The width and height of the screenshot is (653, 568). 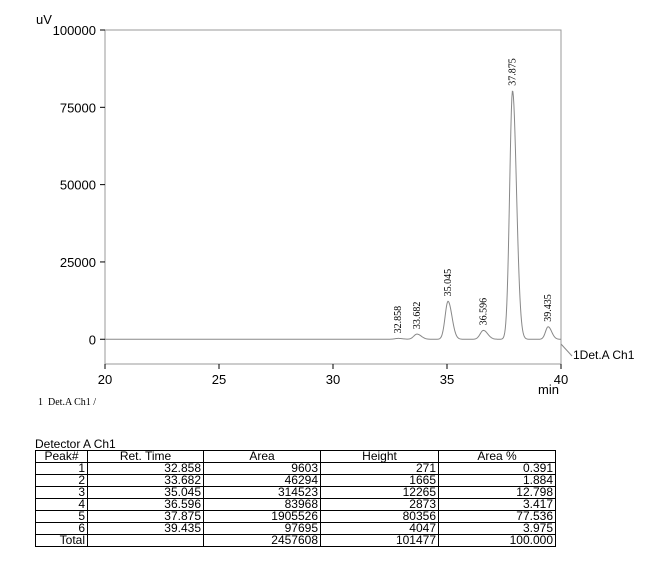 What do you see at coordinates (417, 316) in the screenshot?
I see `peak-label: 33.682` at bounding box center [417, 316].